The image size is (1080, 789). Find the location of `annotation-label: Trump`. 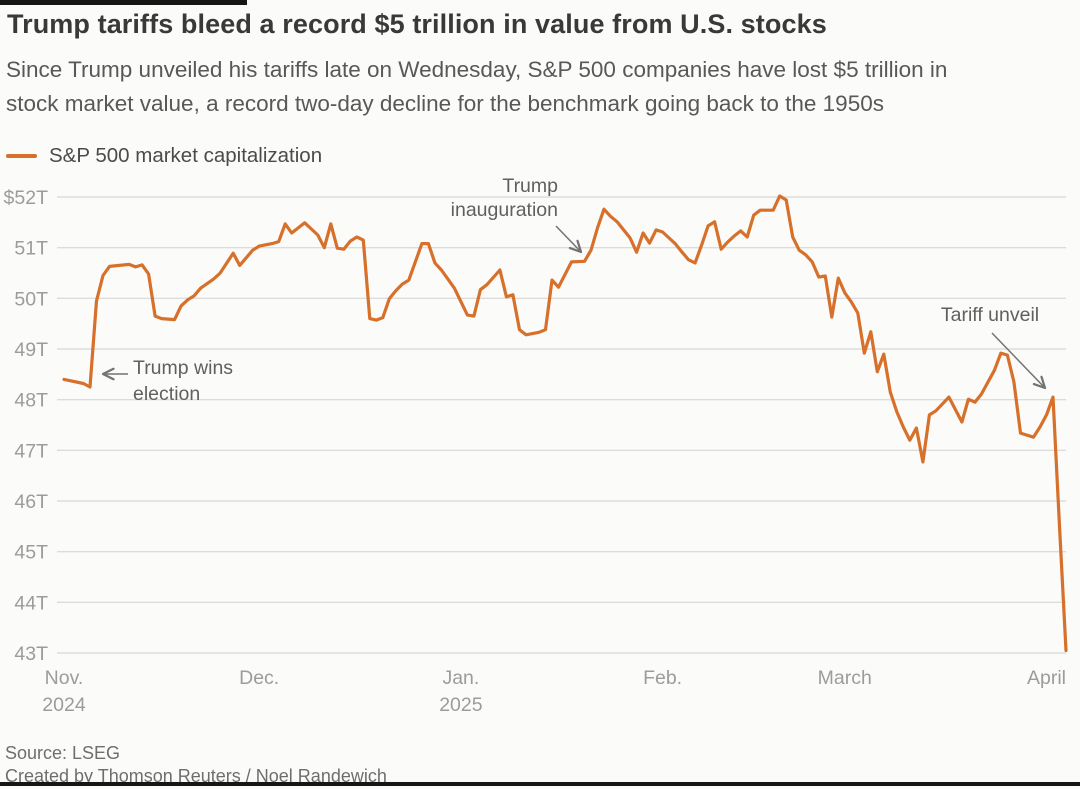

annotation-label: Trump is located at coordinates (530, 186).